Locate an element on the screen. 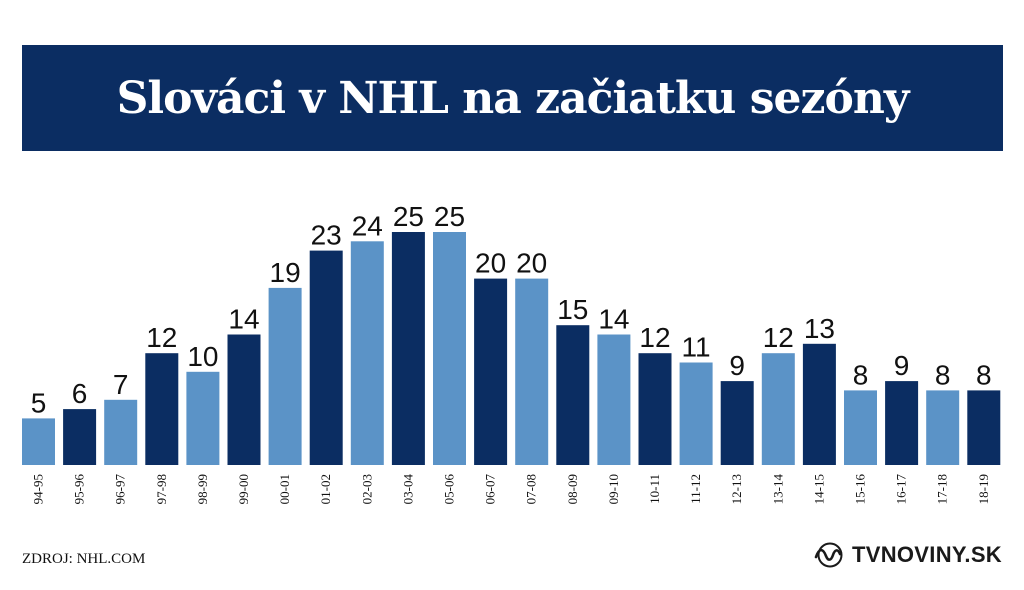 The width and height of the screenshot is (1024, 590). data-label-05-06: 25 is located at coordinates (449, 216).